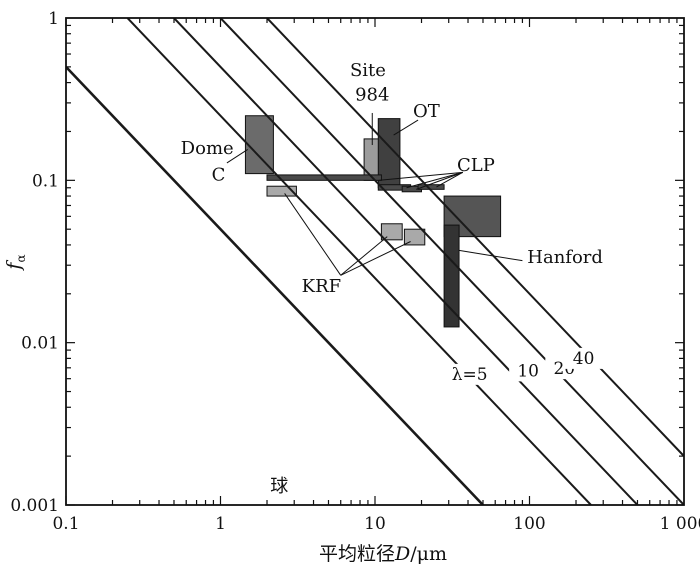 This screenshot has height=573, width=700. I want to click on y-tick-label: 0.001, so click(34, 506).